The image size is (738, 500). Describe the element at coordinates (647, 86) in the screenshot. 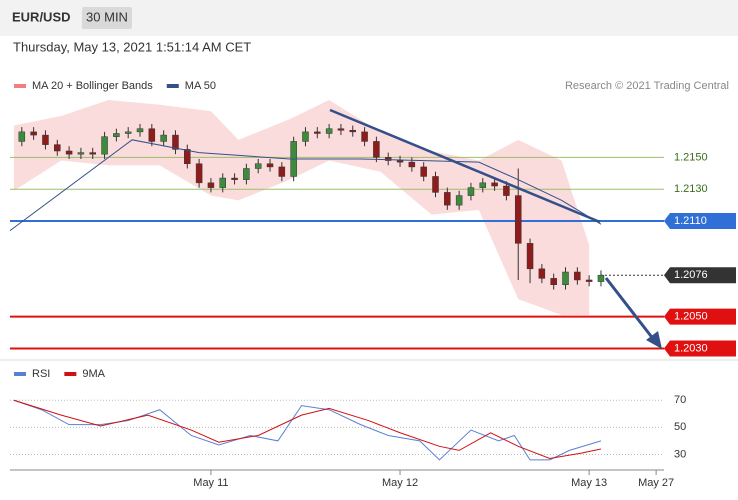

I see `credit: Research © 2021 Trading Central` at that location.